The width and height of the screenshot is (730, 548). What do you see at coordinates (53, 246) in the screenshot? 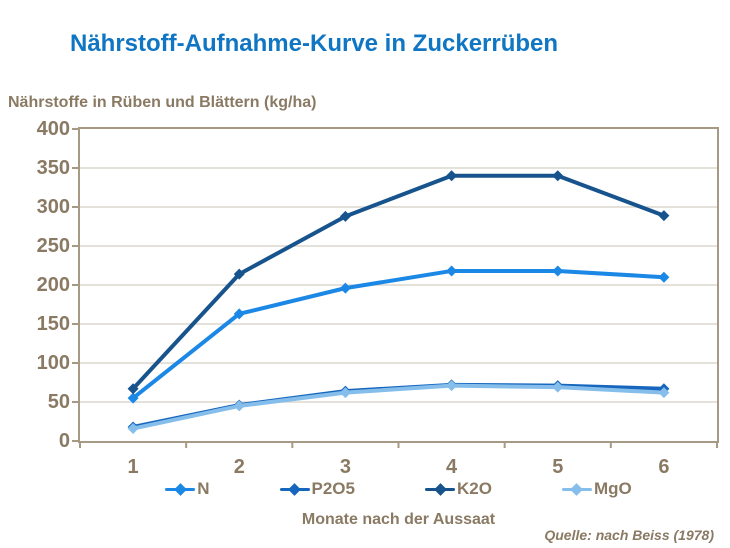
I see `y-tick-label: 250` at bounding box center [53, 246].